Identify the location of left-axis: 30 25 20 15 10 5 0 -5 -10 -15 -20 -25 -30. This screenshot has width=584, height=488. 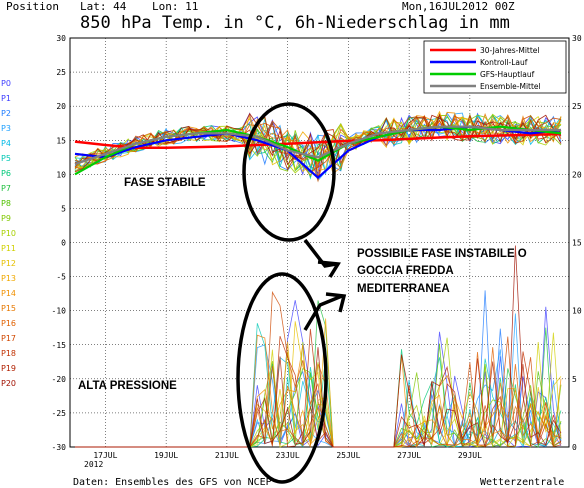
(59, 243).